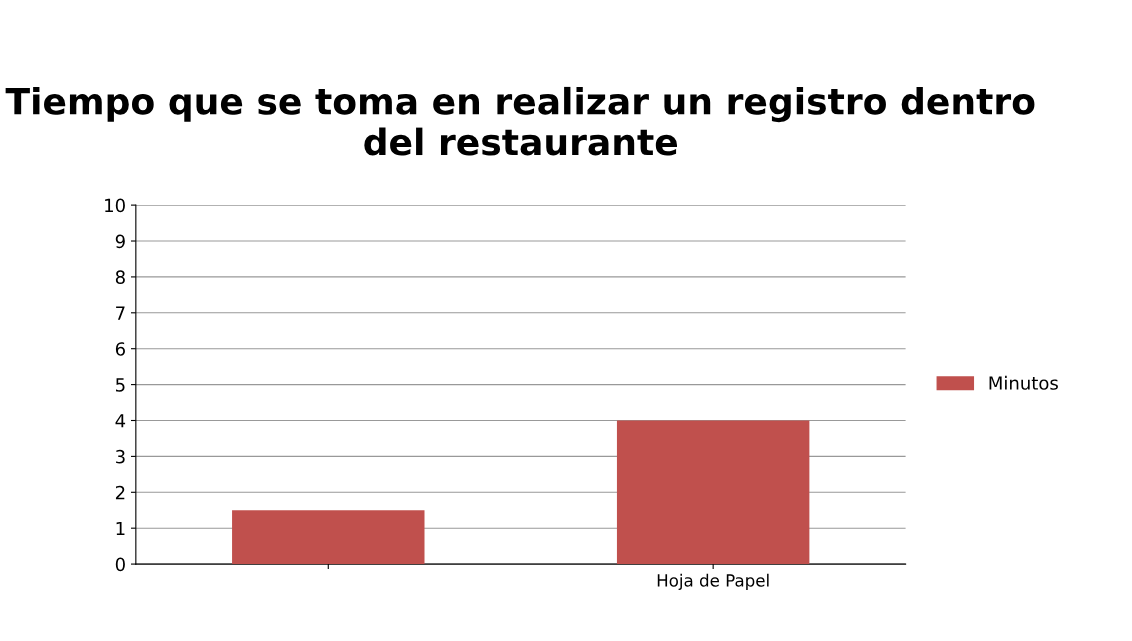 The width and height of the screenshot is (1132, 641). What do you see at coordinates (120, 492) in the screenshot?
I see `y-tick-label: 2` at bounding box center [120, 492].